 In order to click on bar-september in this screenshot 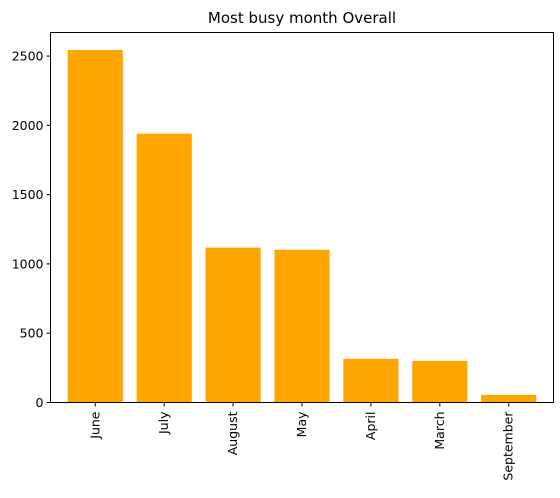, I will do `click(509, 398)`.